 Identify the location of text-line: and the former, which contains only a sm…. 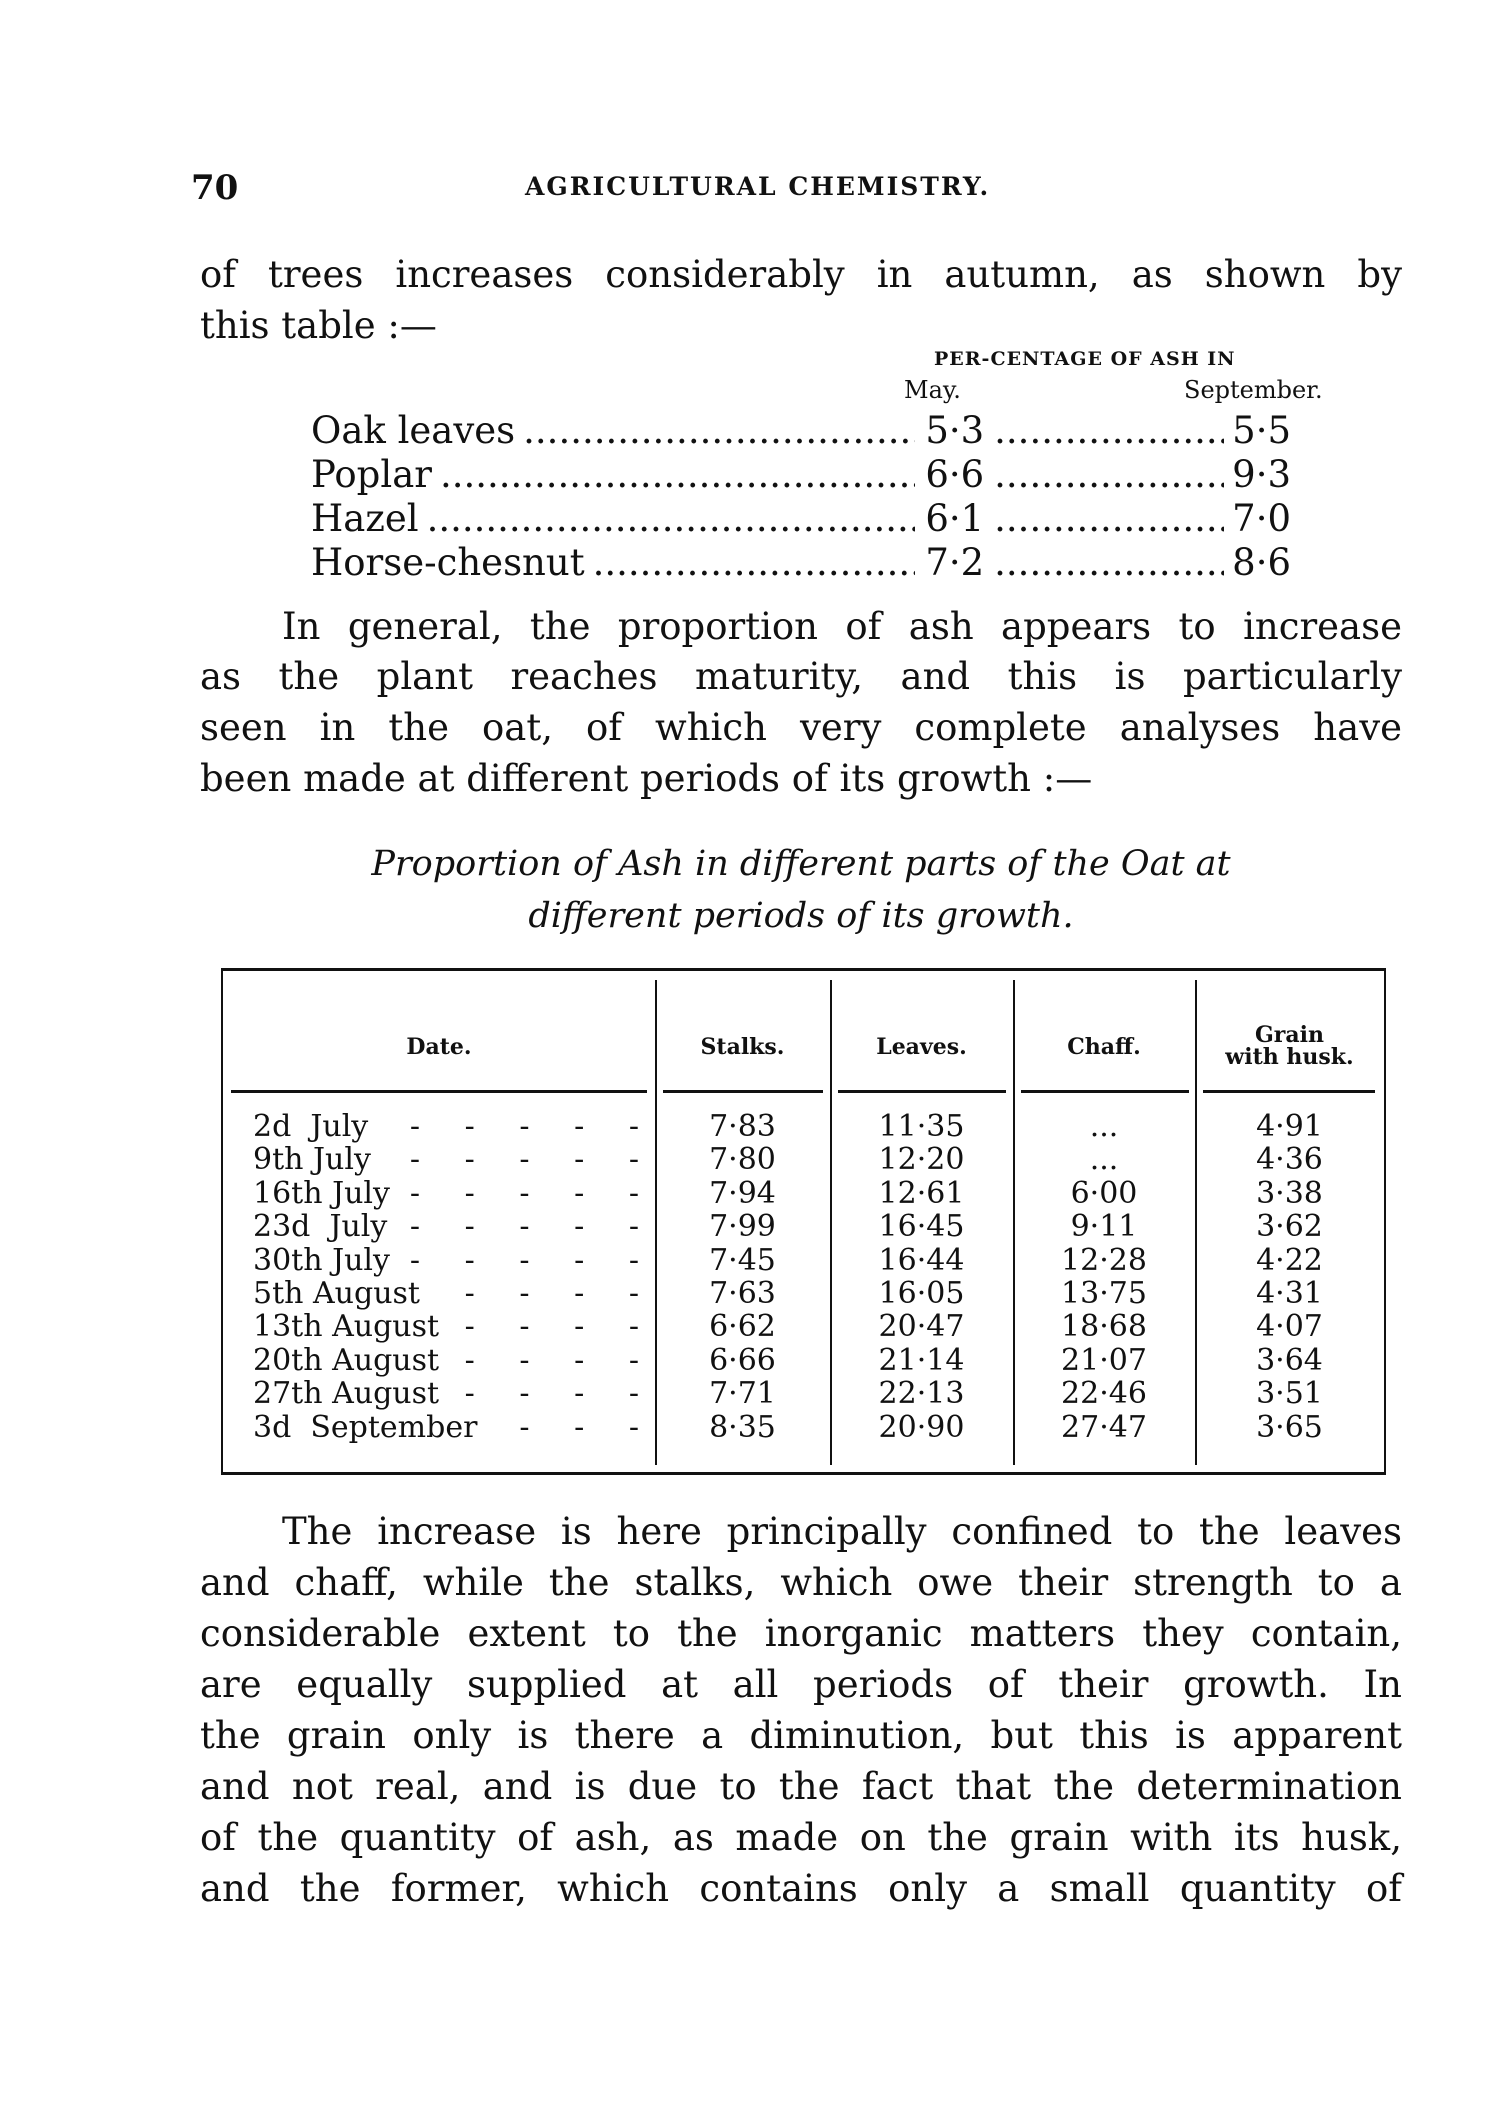
(801, 1888).